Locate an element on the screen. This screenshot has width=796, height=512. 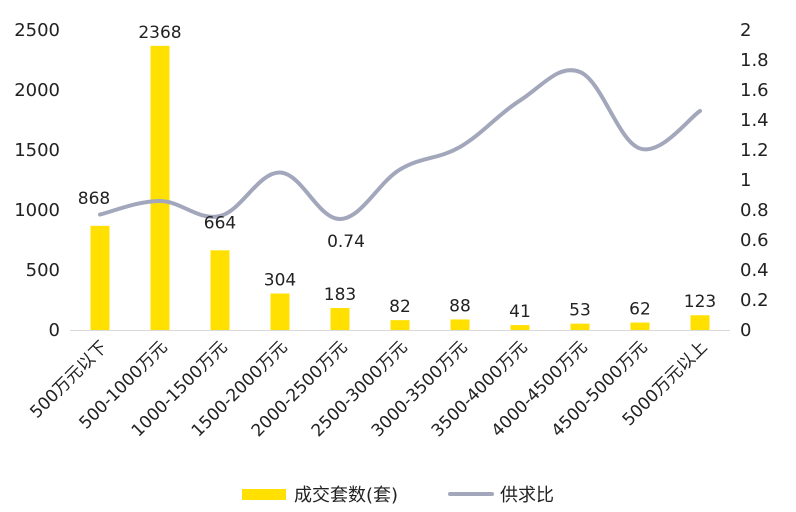
right-axis-tick-label: 1.2 is located at coordinates (754, 150).